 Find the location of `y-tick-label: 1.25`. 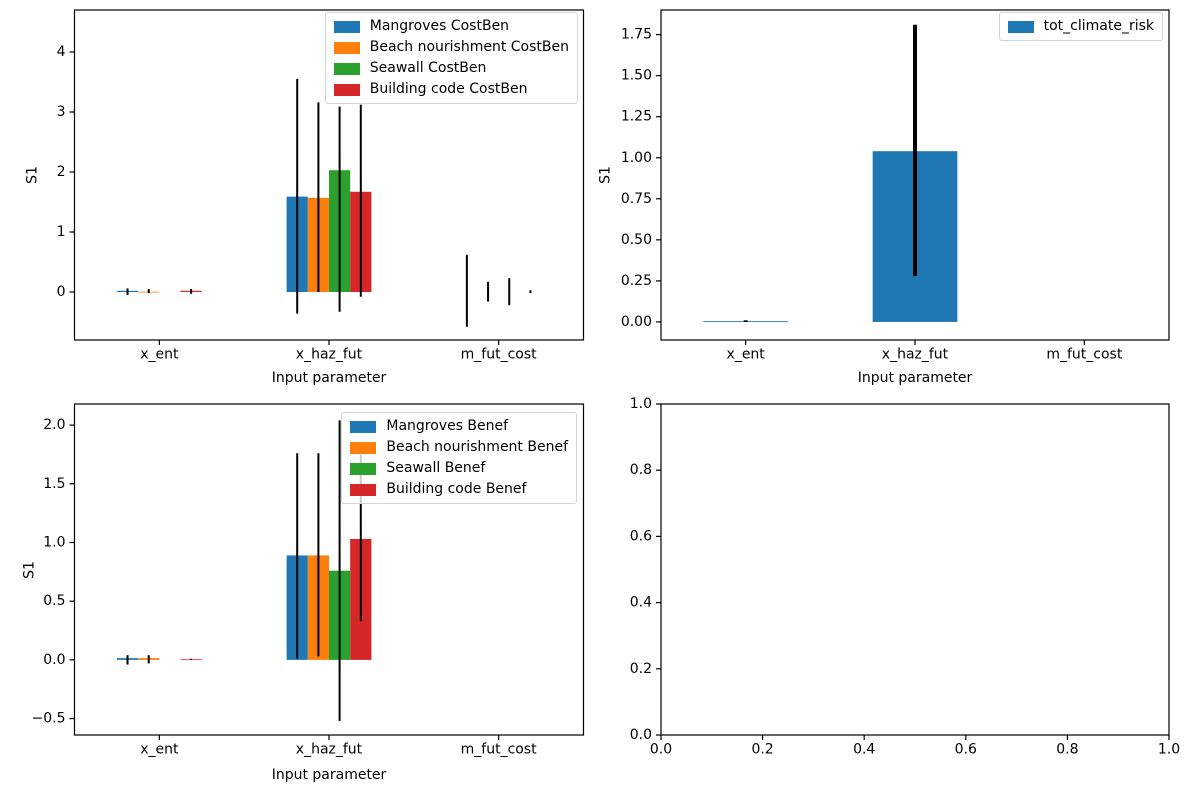

y-tick-label: 1.25 is located at coordinates (636, 117).